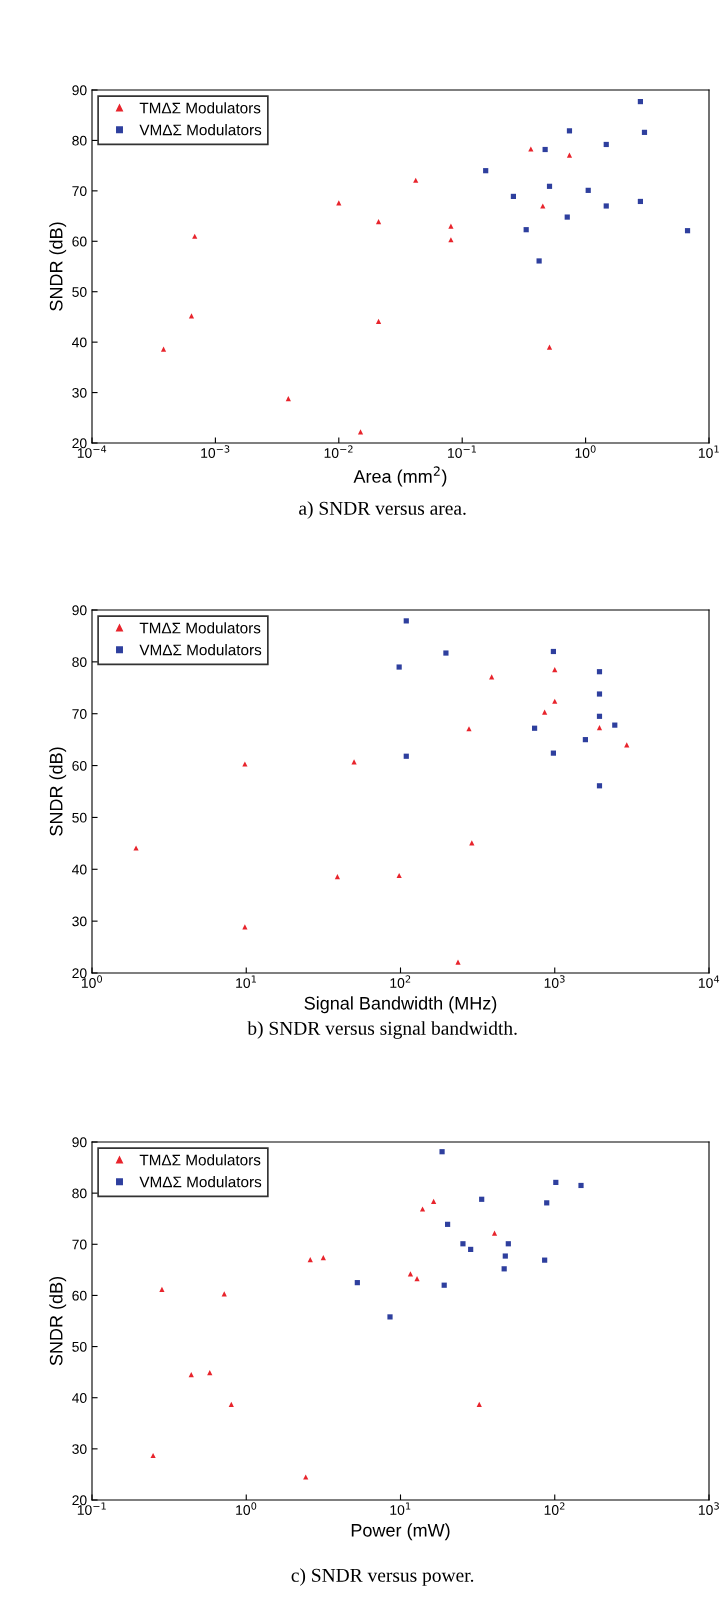 This screenshot has height=1608, width=722. Describe the element at coordinates (400, 1532) in the screenshot. I see `x-axis-title: Power (mW)` at that location.